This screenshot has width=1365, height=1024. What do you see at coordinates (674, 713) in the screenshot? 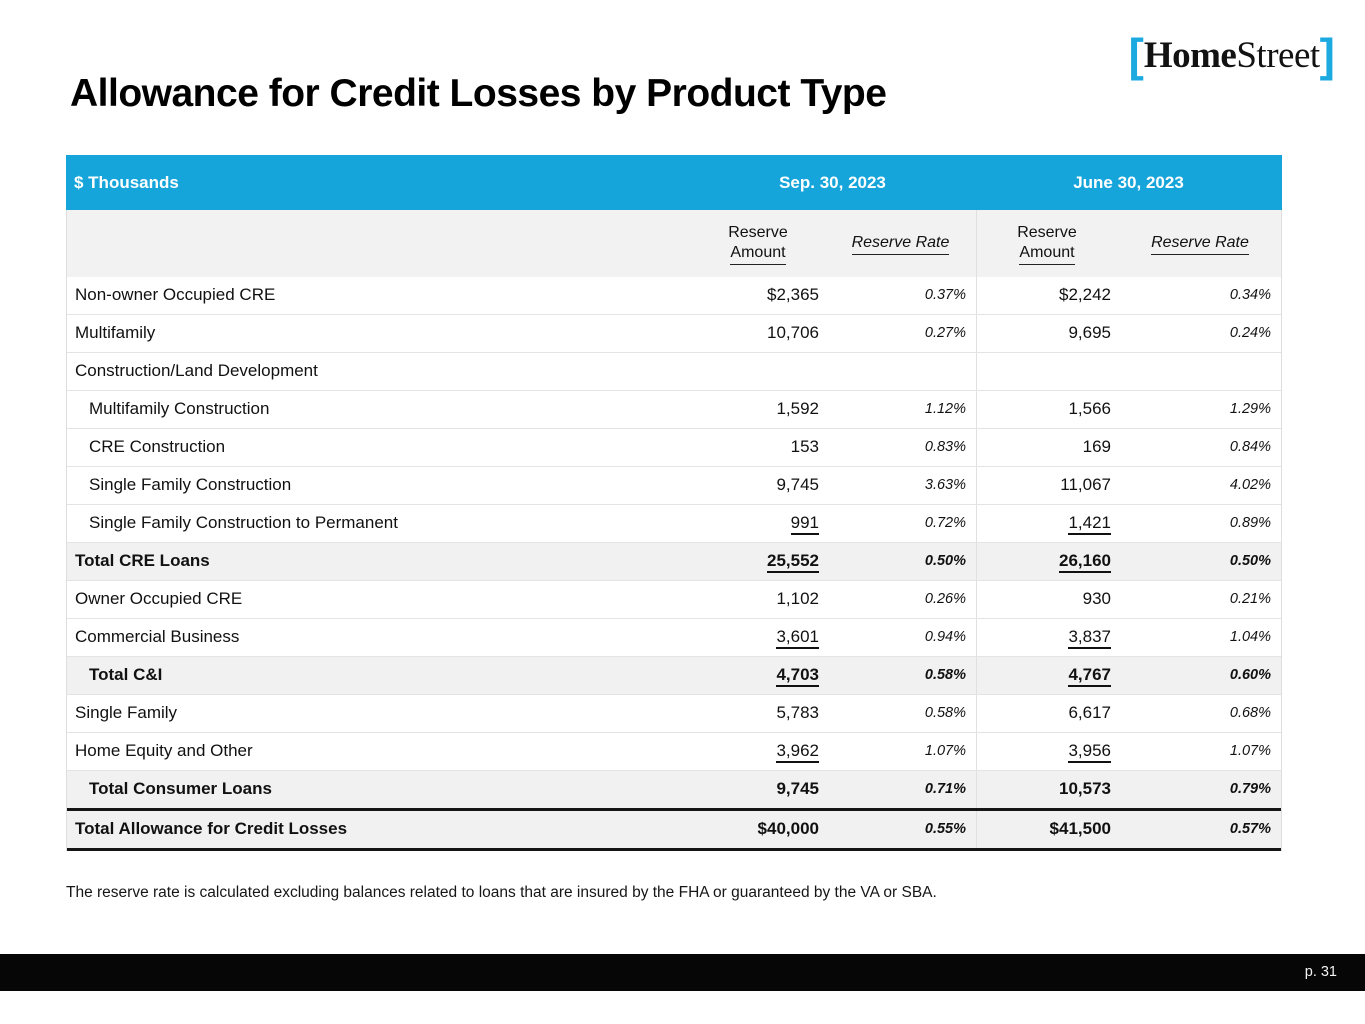
I see `table-row: Single Family 5,783 0.58% 6,617 0.68%` at bounding box center [674, 713].